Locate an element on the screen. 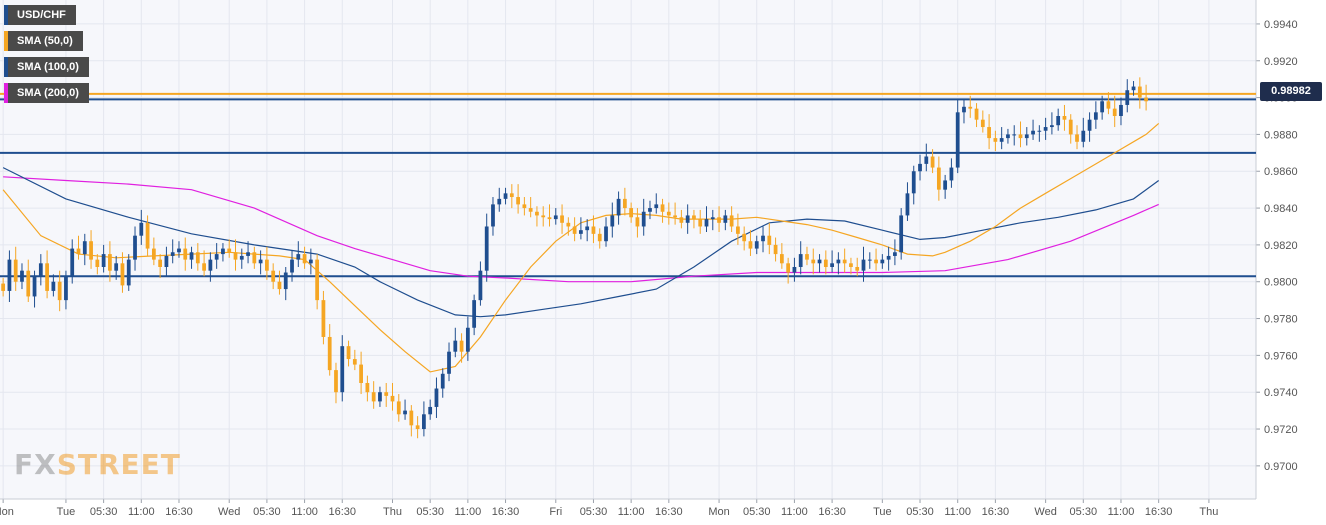 The width and height of the screenshot is (1326, 525). y-tick-label: 0.9880 is located at coordinates (1281, 135).